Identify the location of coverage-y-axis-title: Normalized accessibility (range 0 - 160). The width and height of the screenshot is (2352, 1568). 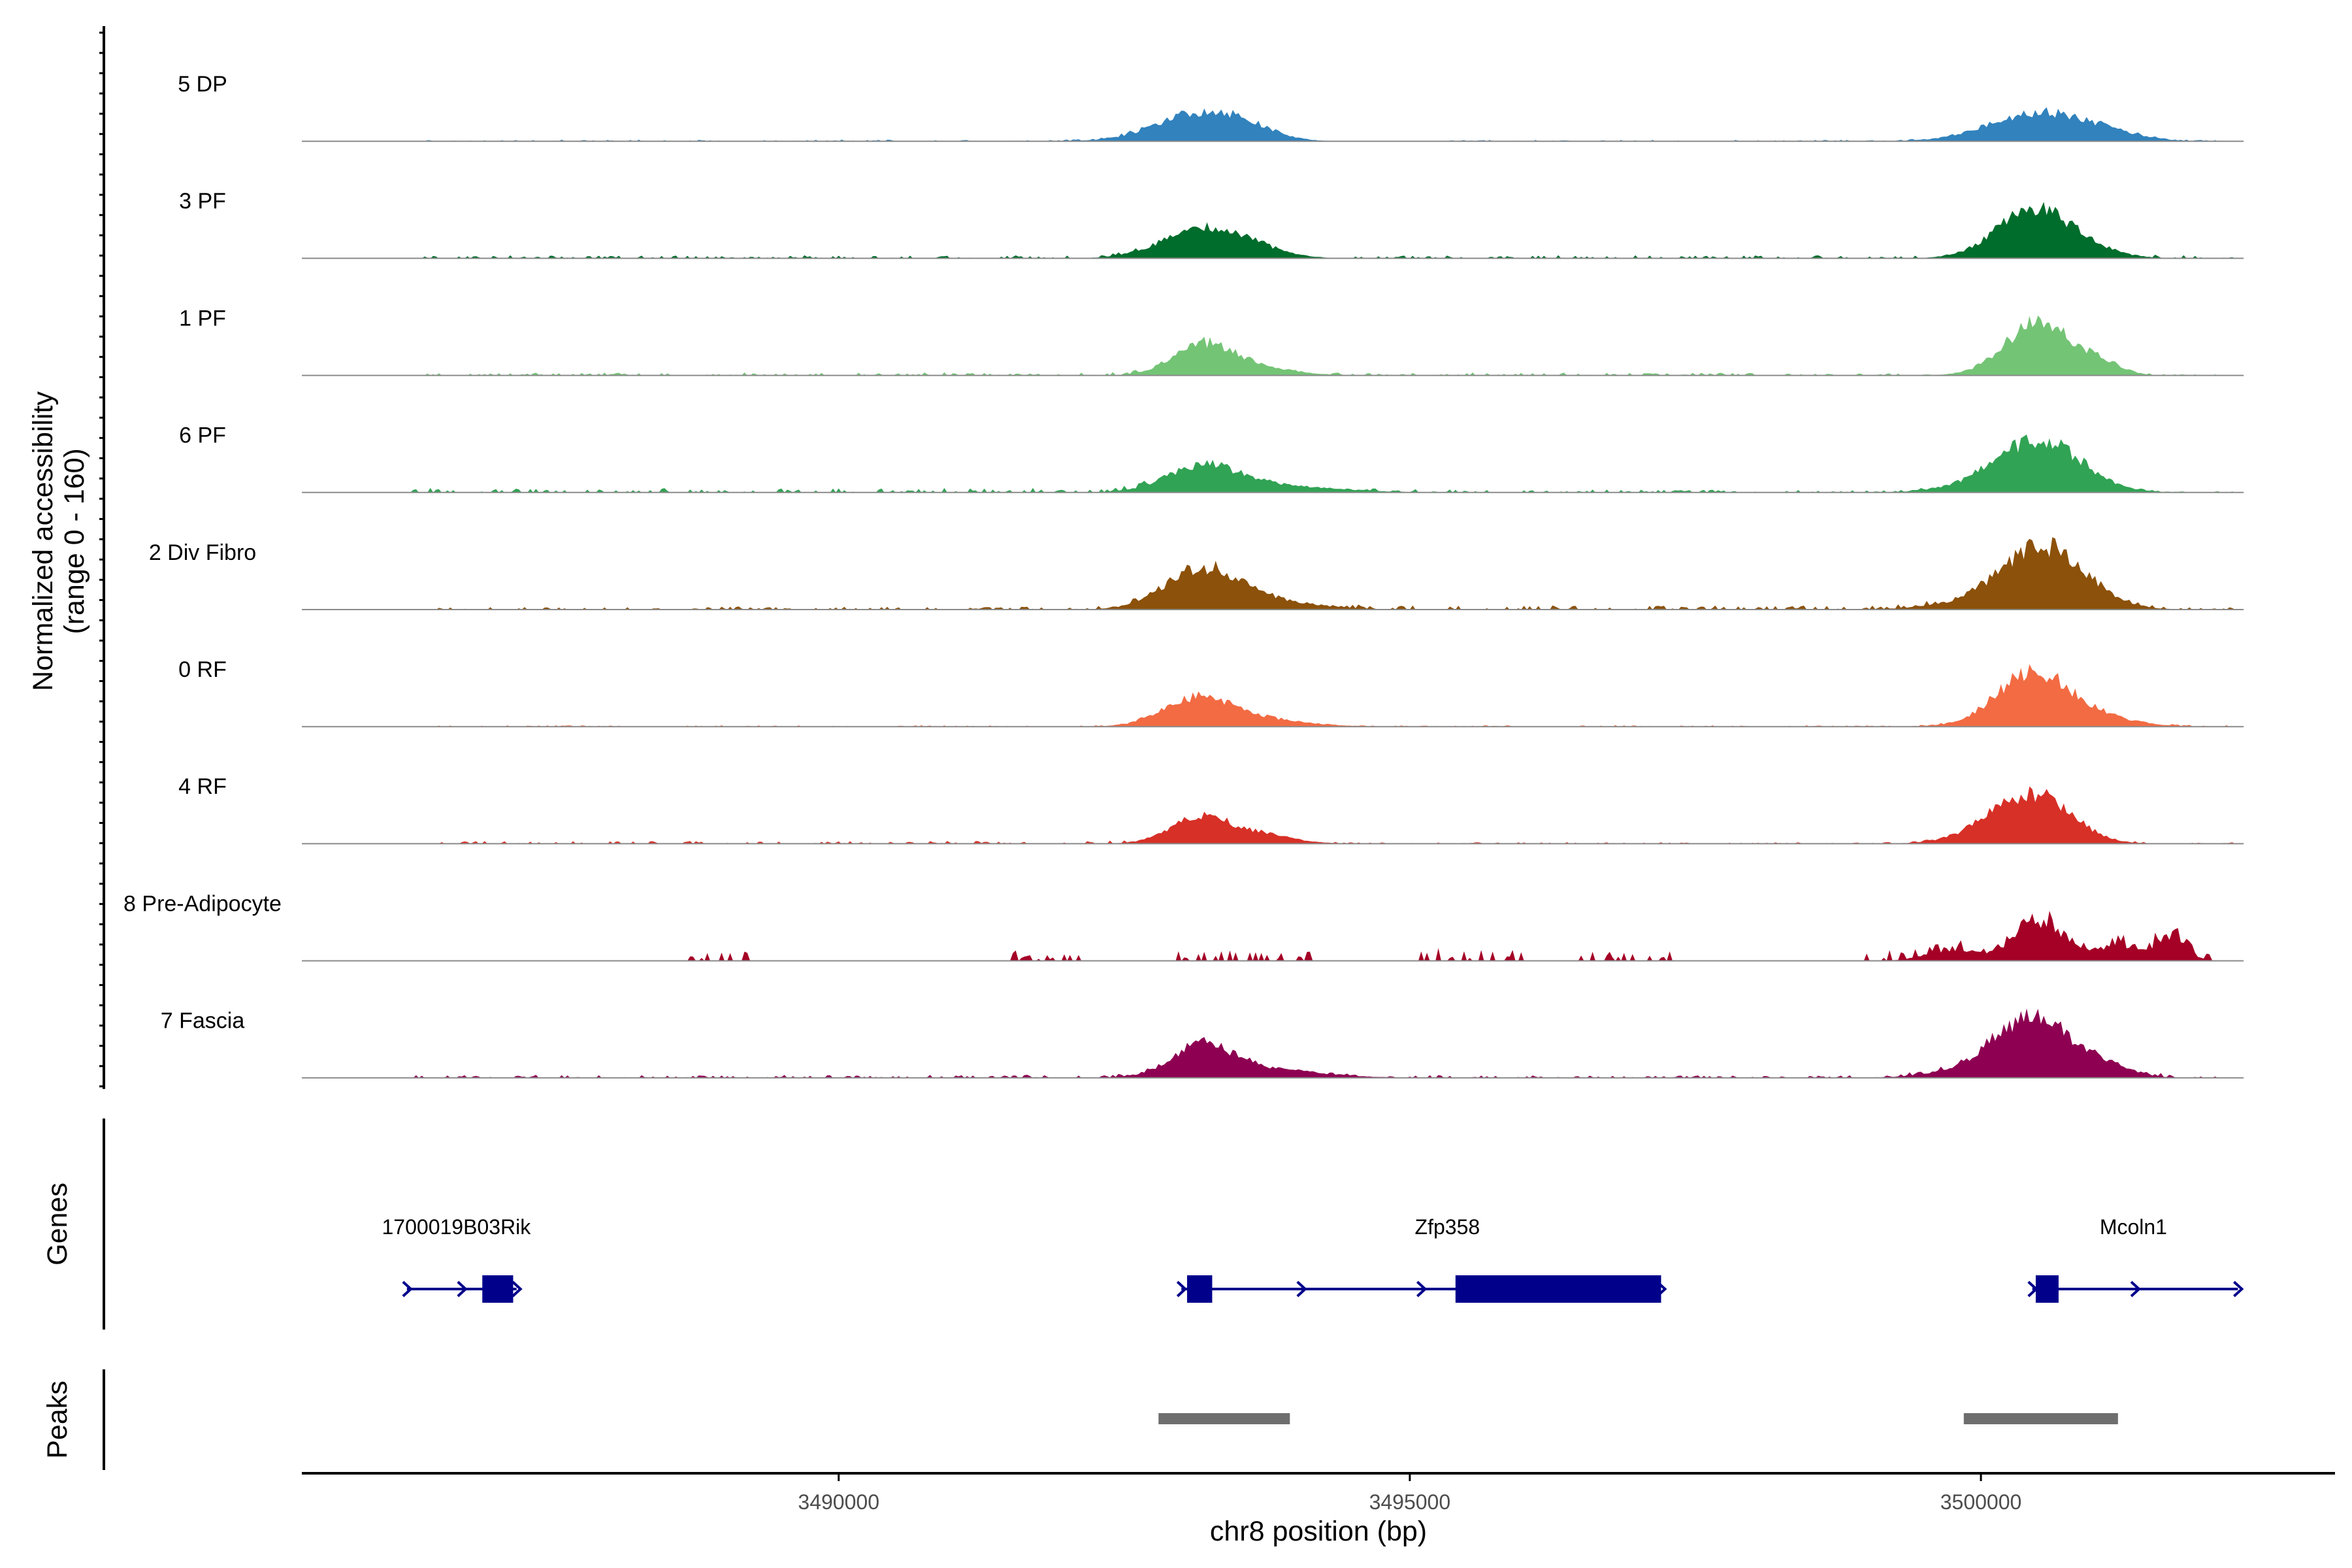
(58, 541).